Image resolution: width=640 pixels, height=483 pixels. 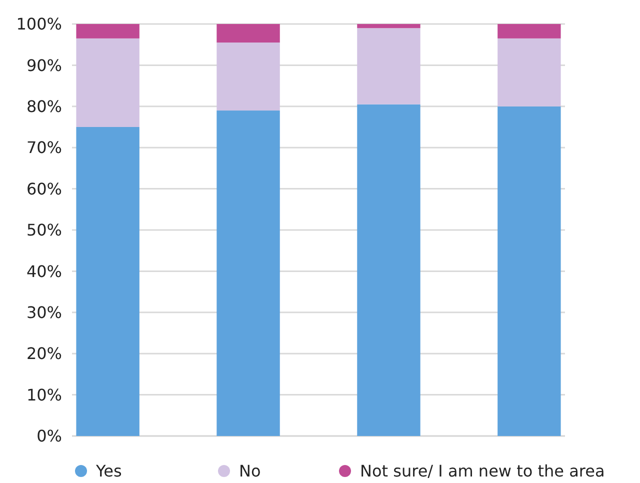 I want to click on y-tick-label: 60%, so click(x=44, y=188).